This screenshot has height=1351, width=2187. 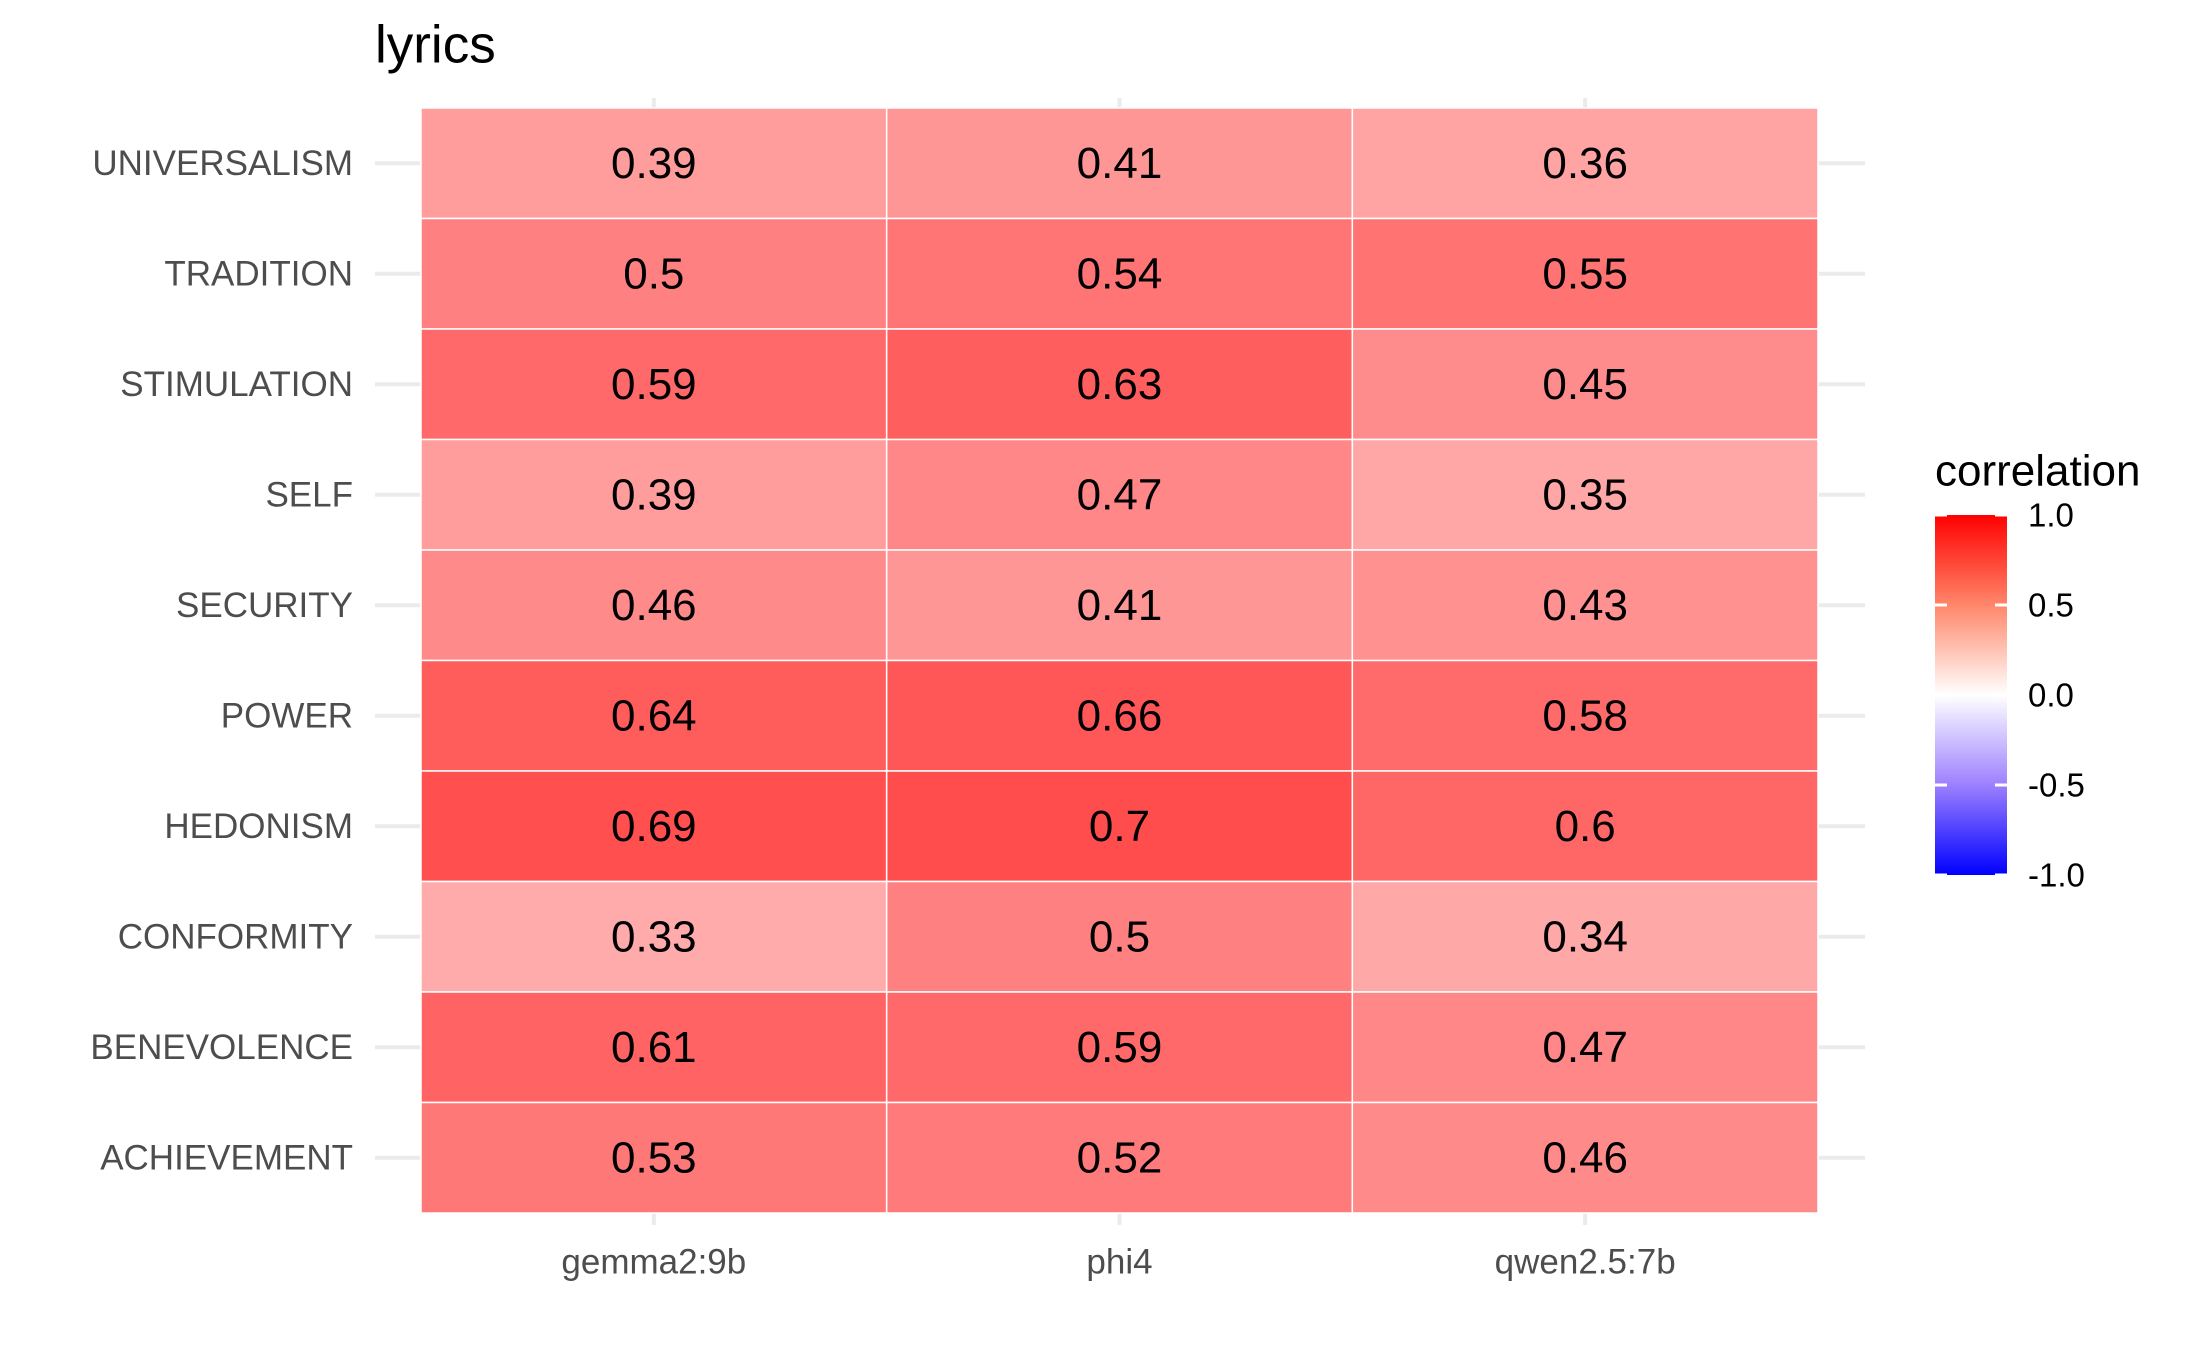 What do you see at coordinates (226, 1157) in the screenshot?
I see `y-tick-label: ACHIEVEMENT` at bounding box center [226, 1157].